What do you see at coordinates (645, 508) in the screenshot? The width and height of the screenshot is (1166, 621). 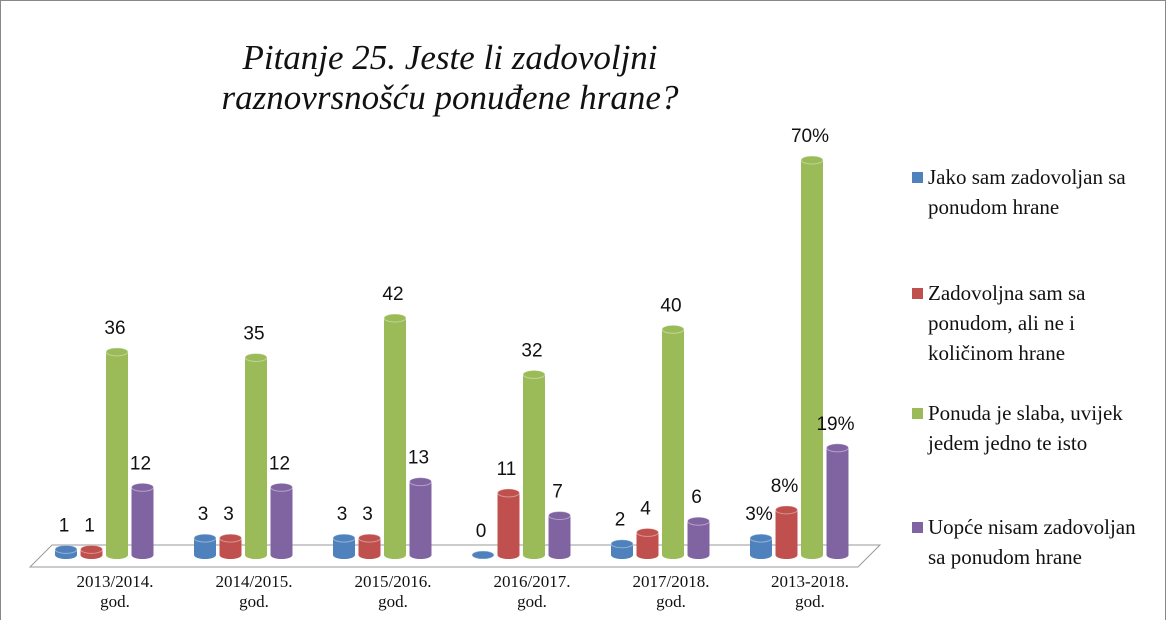 I see `data-label: 4` at bounding box center [645, 508].